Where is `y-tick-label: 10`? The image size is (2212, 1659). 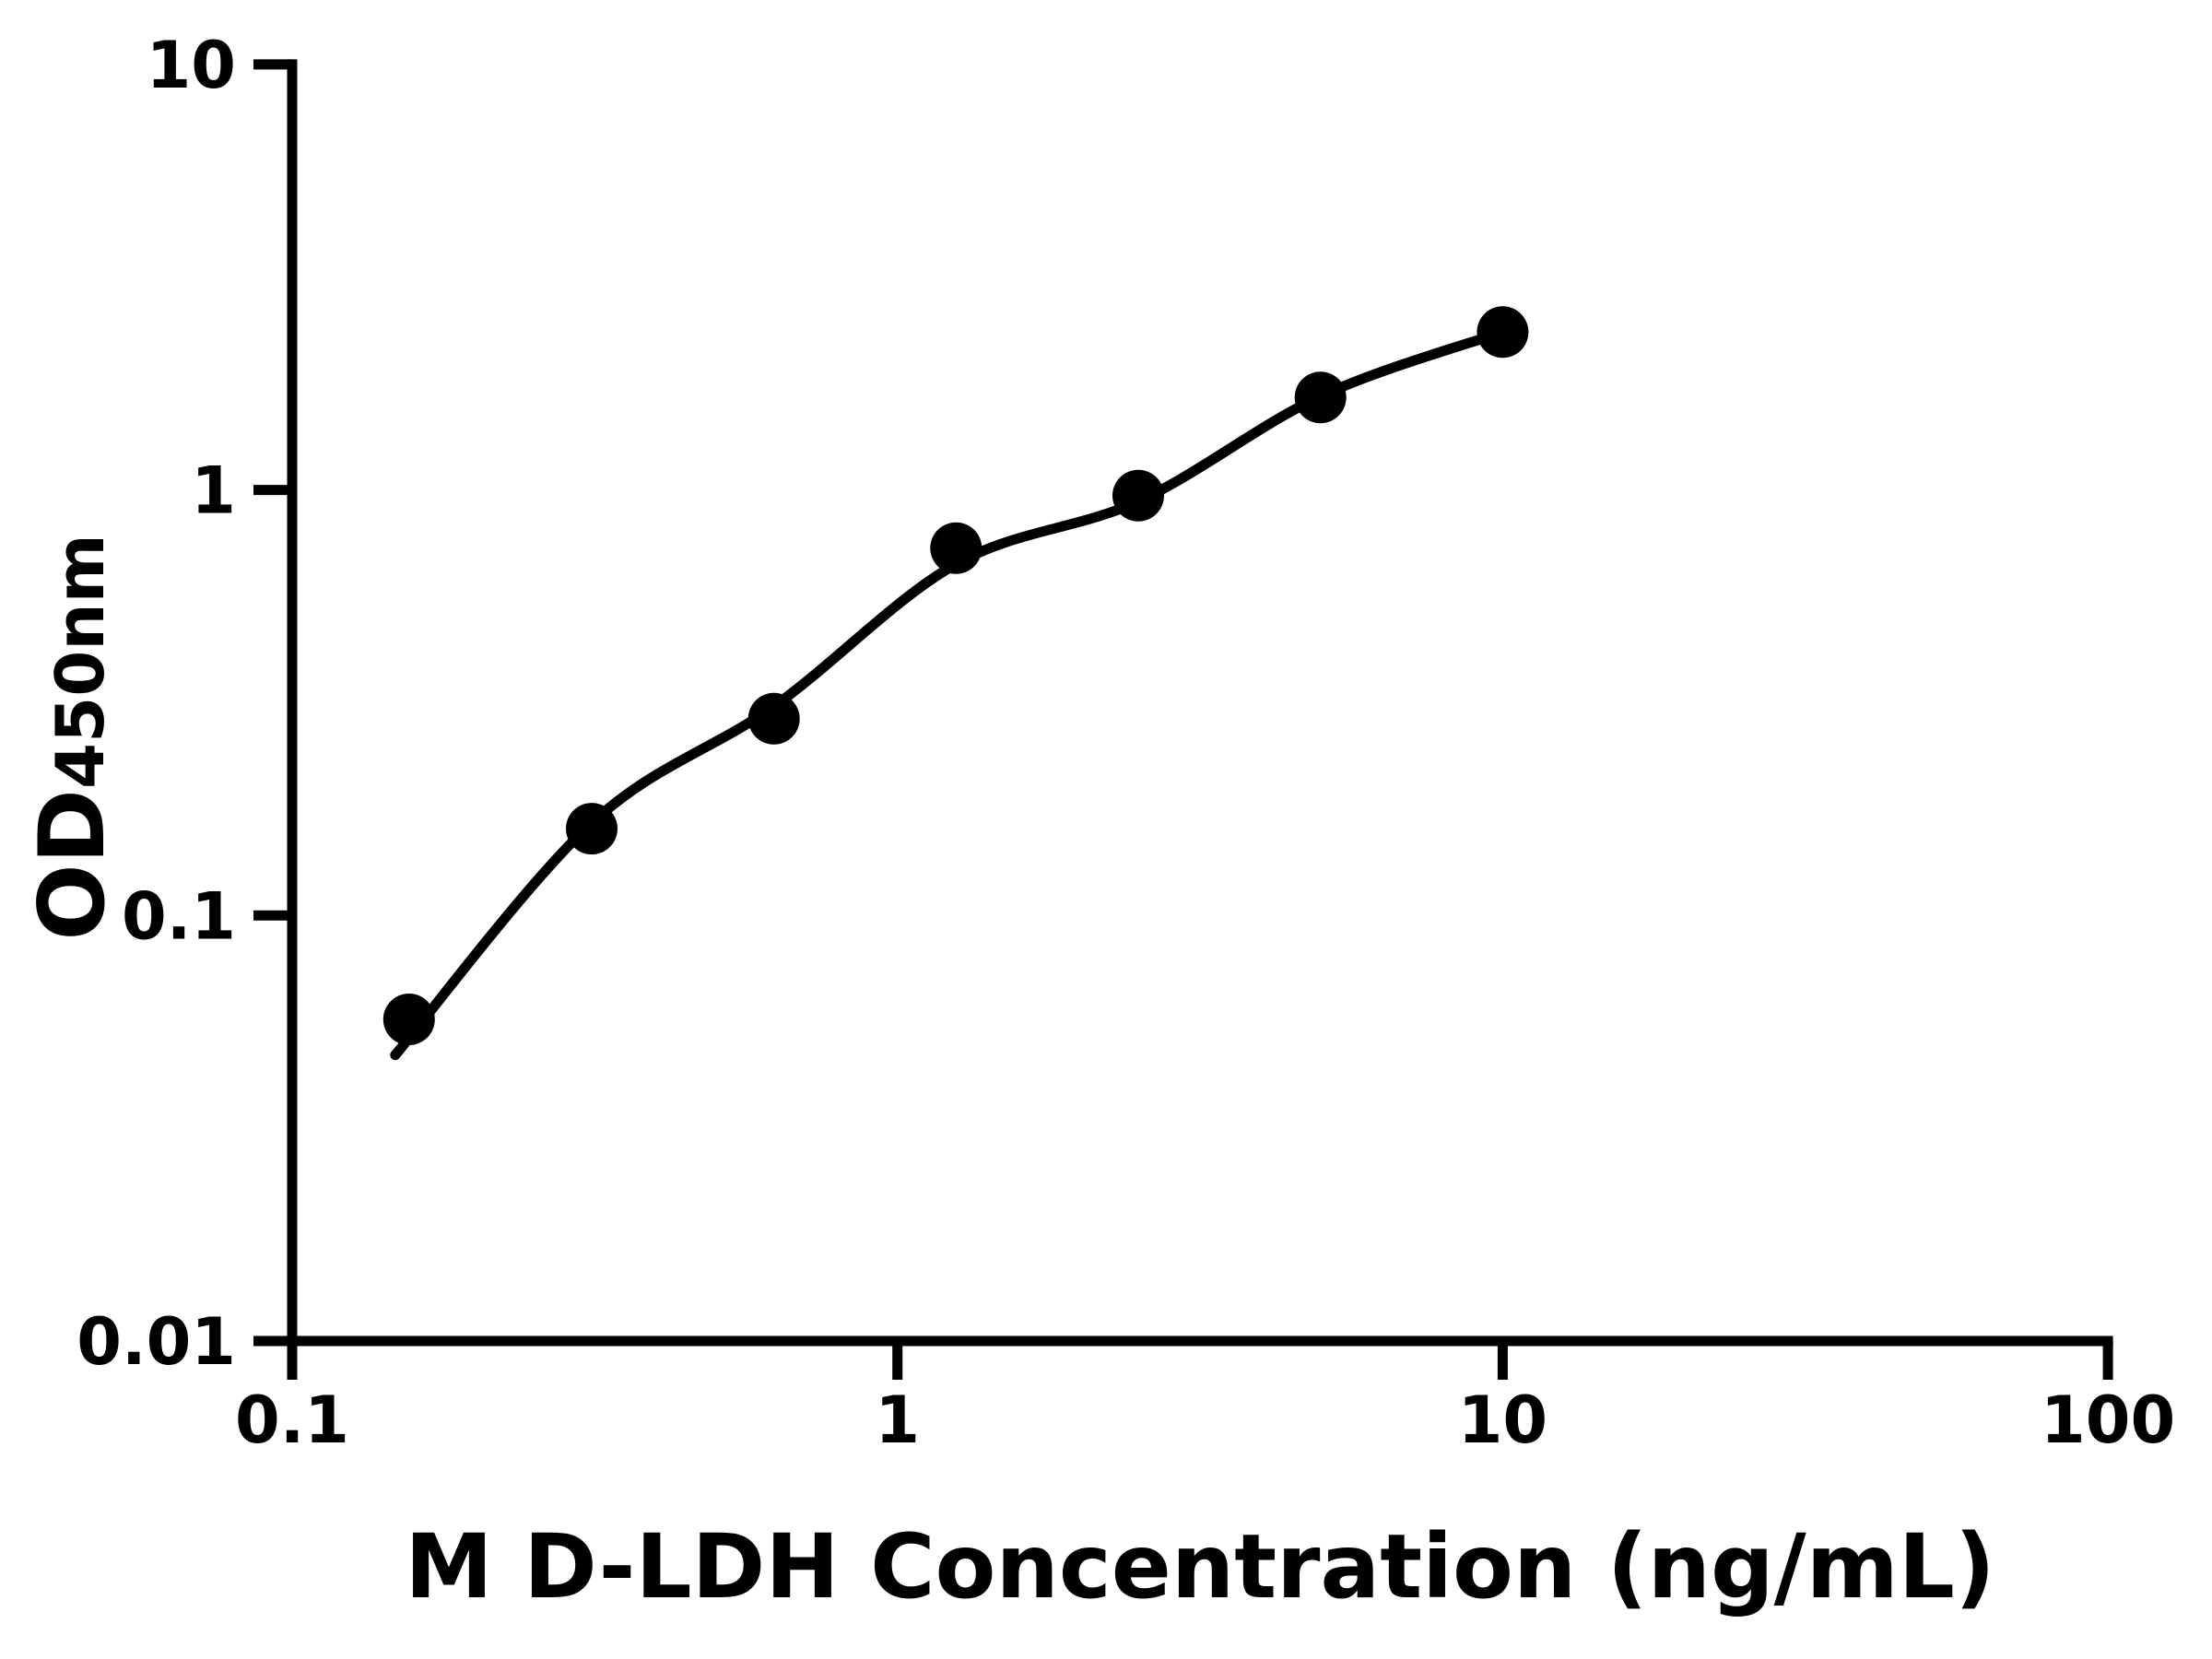
y-tick-label: 10 is located at coordinates (191, 65).